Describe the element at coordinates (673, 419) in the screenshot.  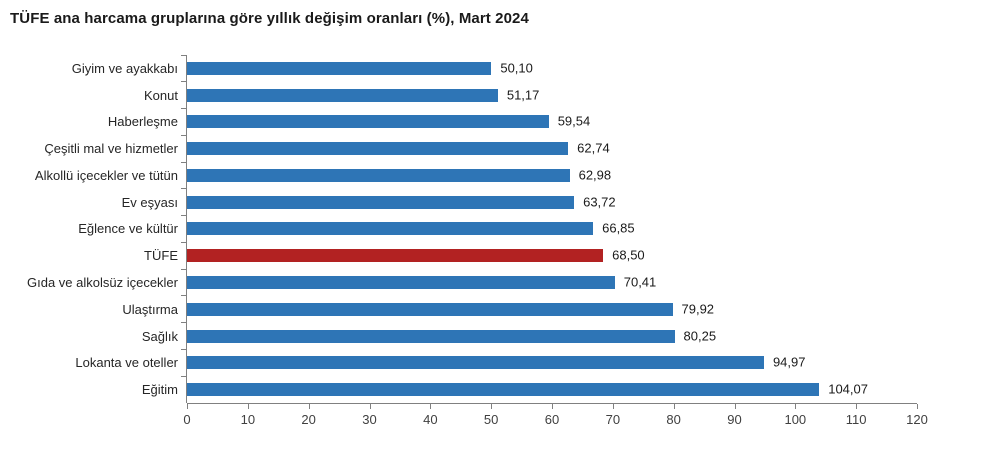
I see `x-axis-tick-label: 80` at that location.